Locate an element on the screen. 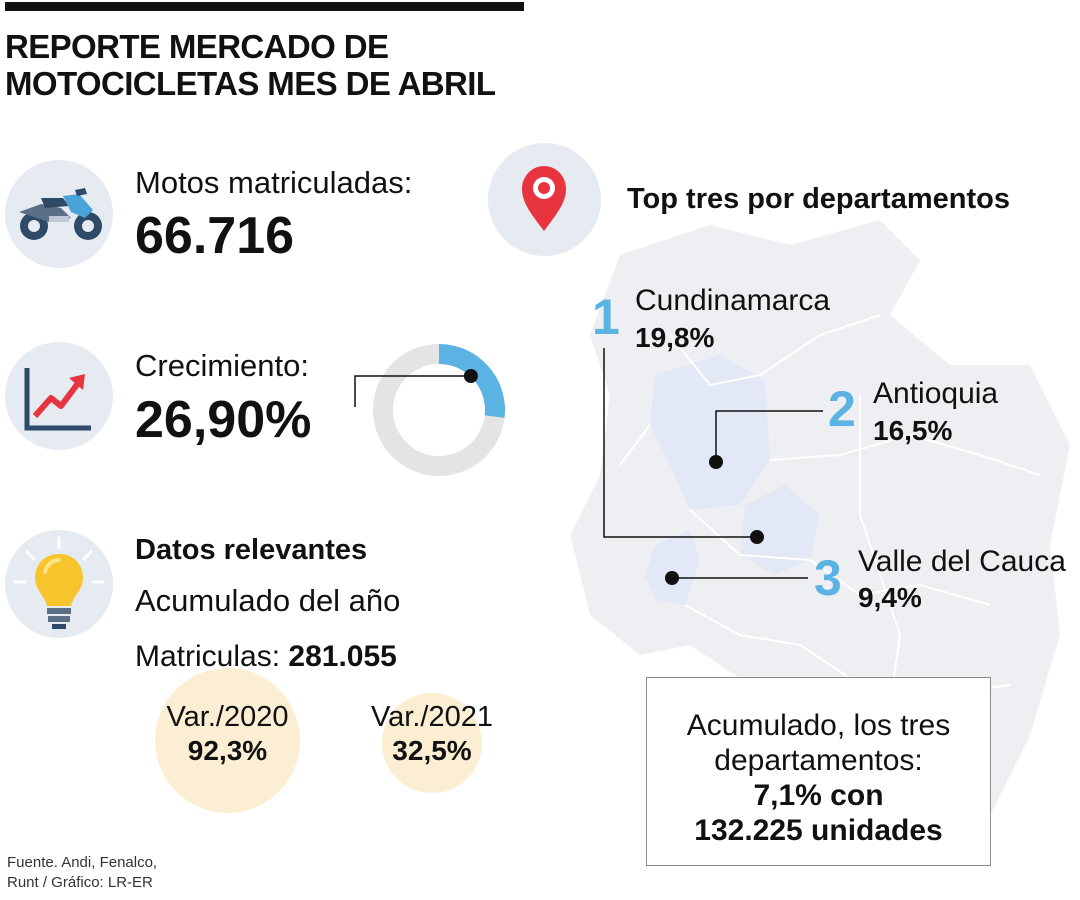  connector-cundinamarca is located at coordinates (680, 443).